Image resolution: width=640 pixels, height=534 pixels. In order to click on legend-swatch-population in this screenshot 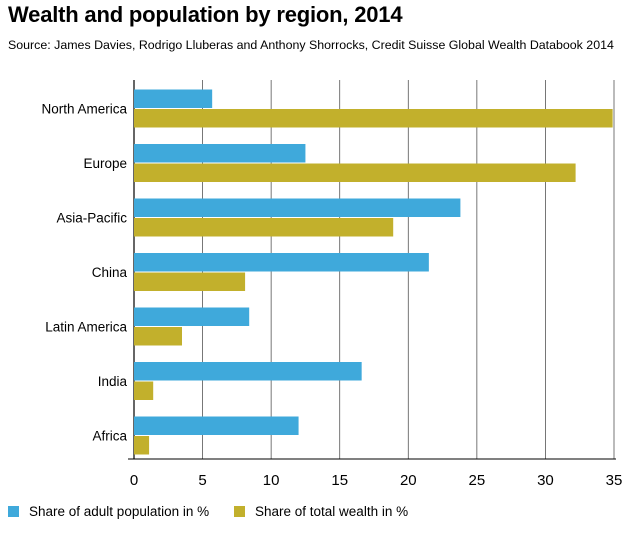, I will do `click(13, 511)`.